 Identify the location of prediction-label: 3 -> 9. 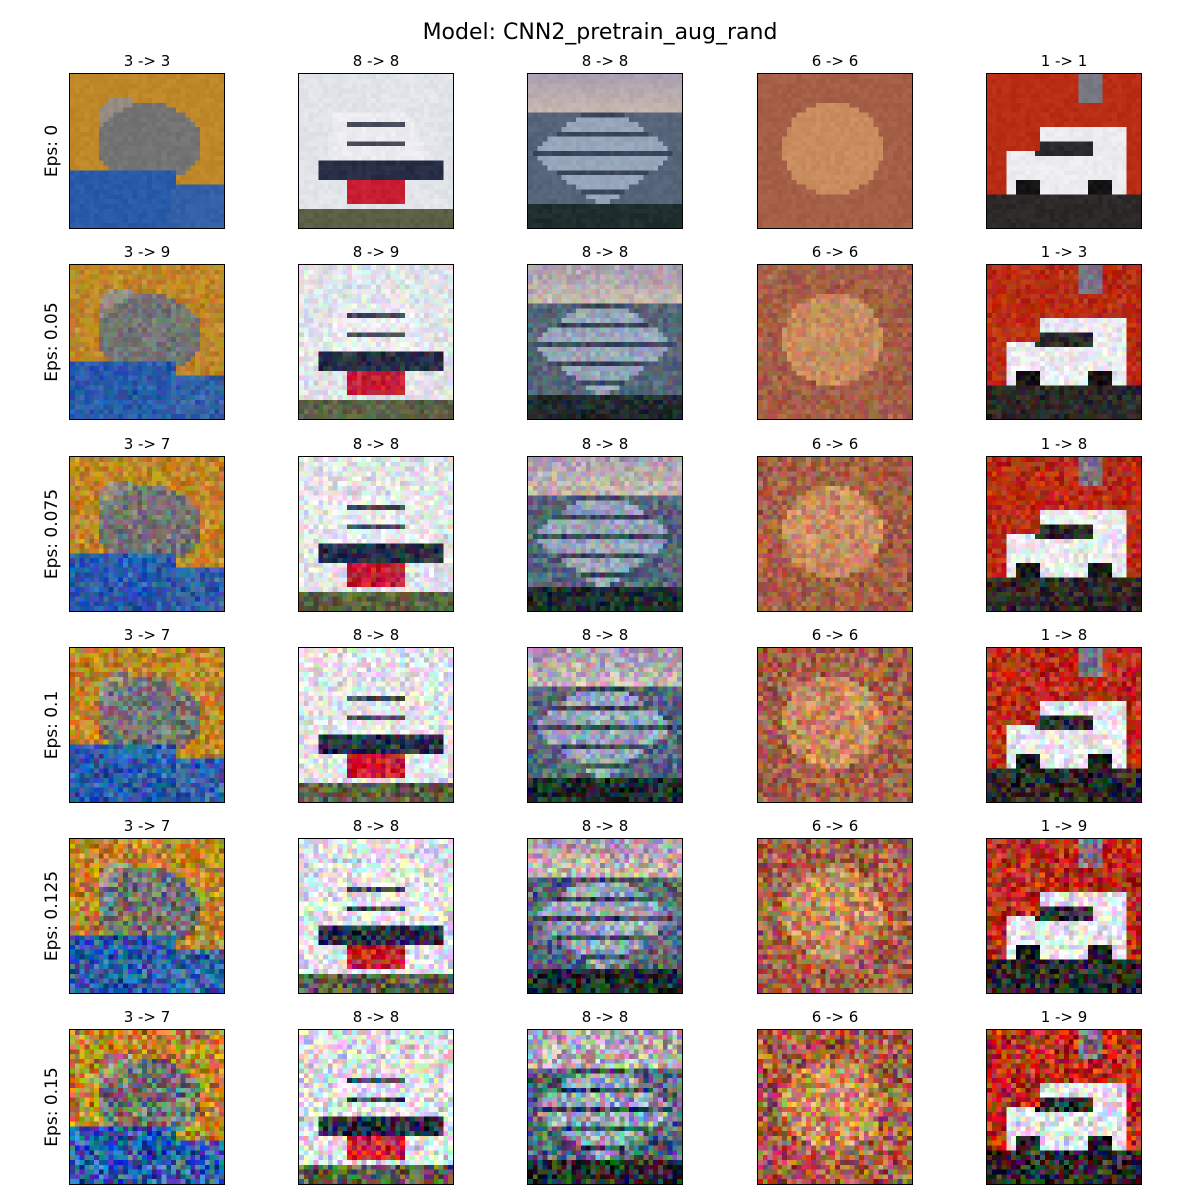
(147, 252).